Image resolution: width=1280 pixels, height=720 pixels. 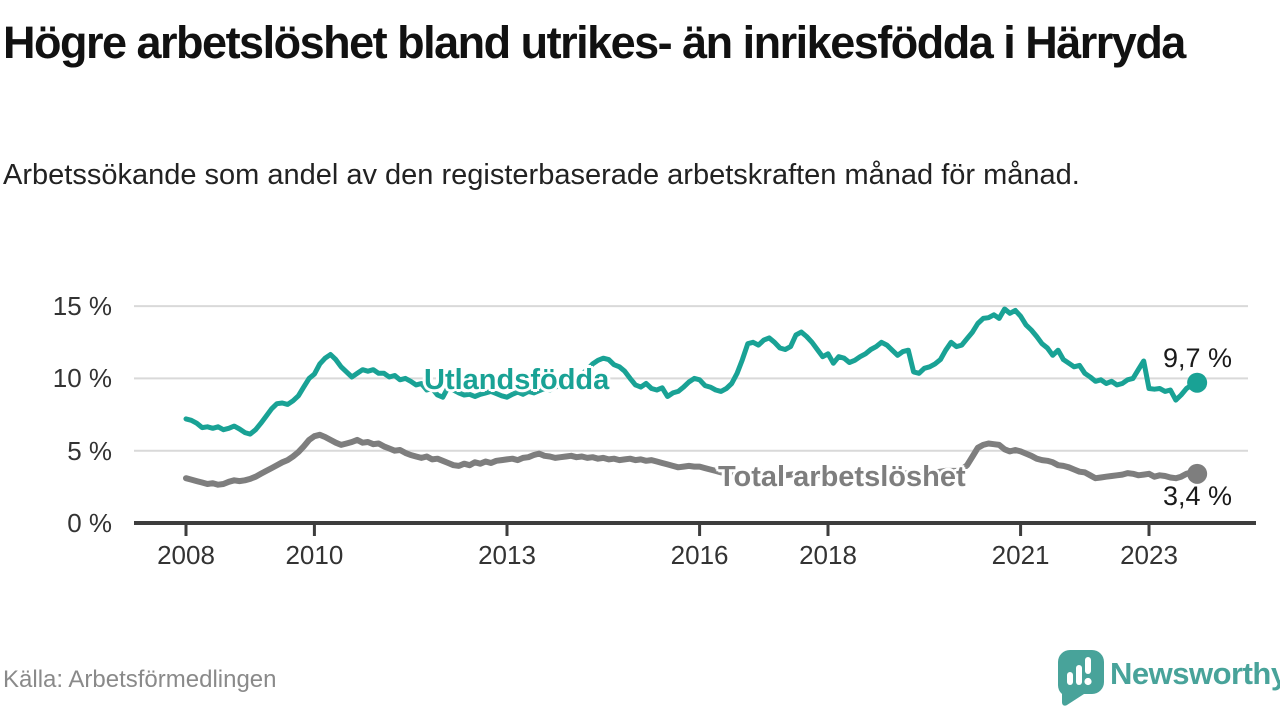 I want to click on x-axis-label: 2023, so click(x=1149, y=555).